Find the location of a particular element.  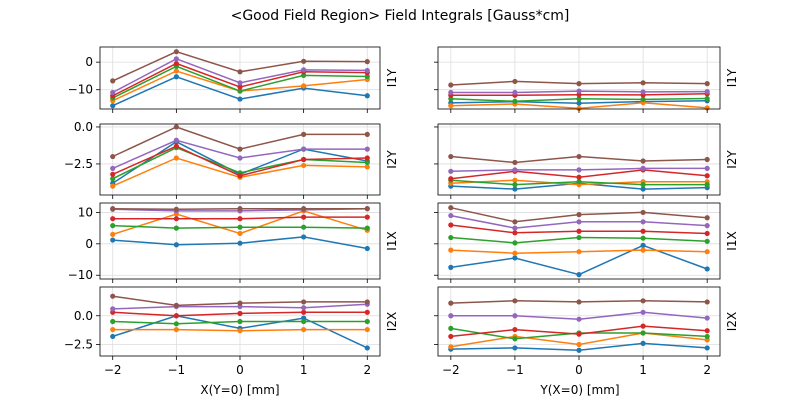

x-axis-title-left: X(Y=0) [mm] is located at coordinates (239, 390).